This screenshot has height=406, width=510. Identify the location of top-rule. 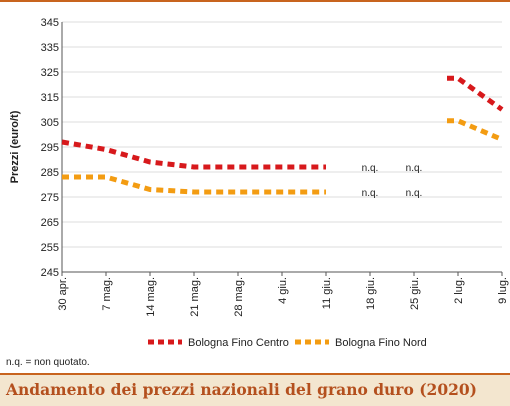
(255, 1).